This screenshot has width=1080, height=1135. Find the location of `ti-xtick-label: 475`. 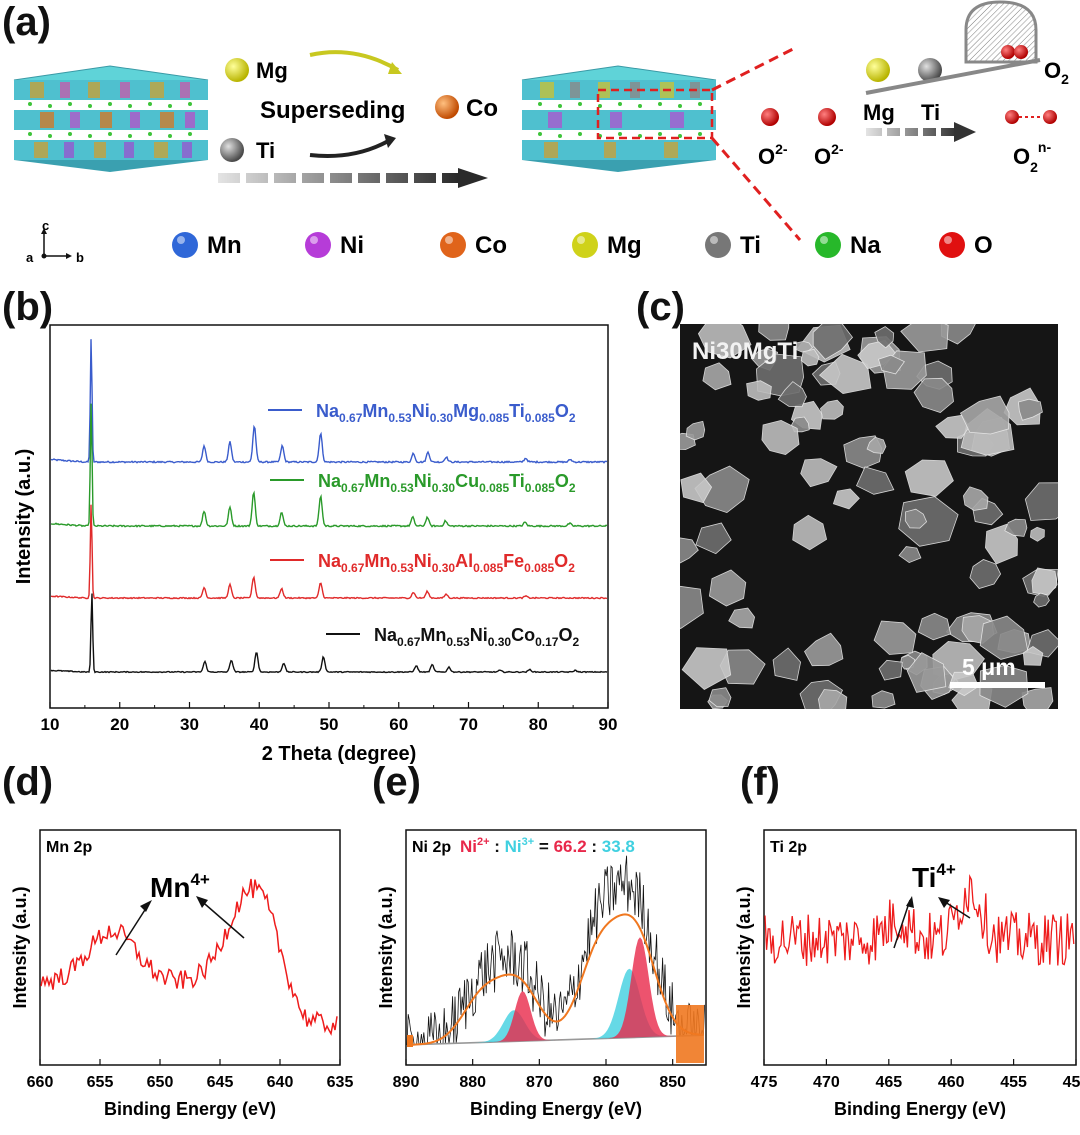

ti-xtick-label: 475 is located at coordinates (764, 1082).